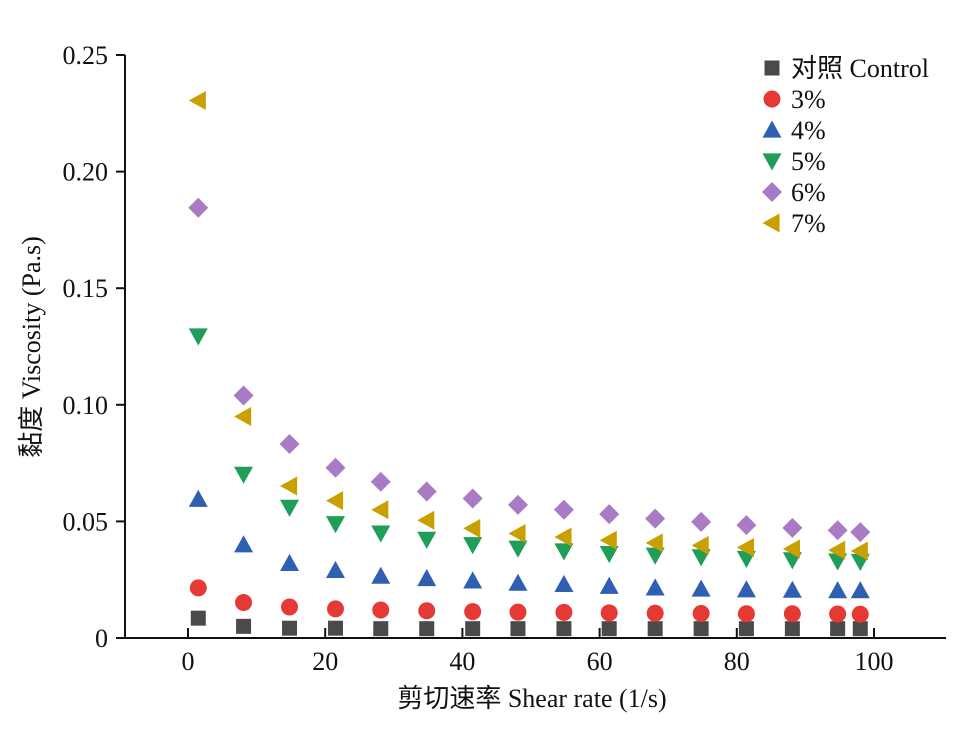 This screenshot has height=739, width=969. What do you see at coordinates (531, 698) in the screenshot?
I see `x-axis-label: 剪切速率 Shear rate (1/s)` at bounding box center [531, 698].